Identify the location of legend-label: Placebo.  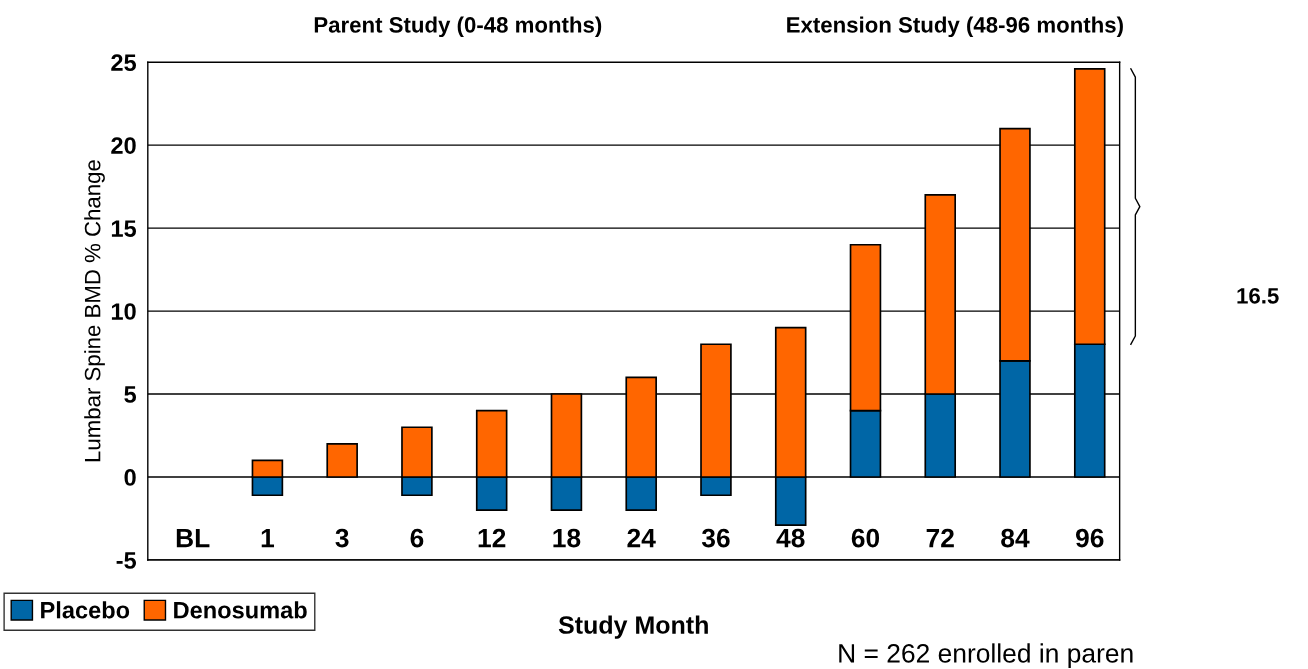
(85, 610).